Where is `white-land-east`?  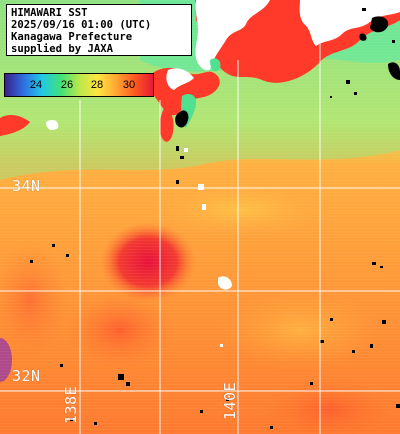 white-land-east is located at coordinates (349, 23).